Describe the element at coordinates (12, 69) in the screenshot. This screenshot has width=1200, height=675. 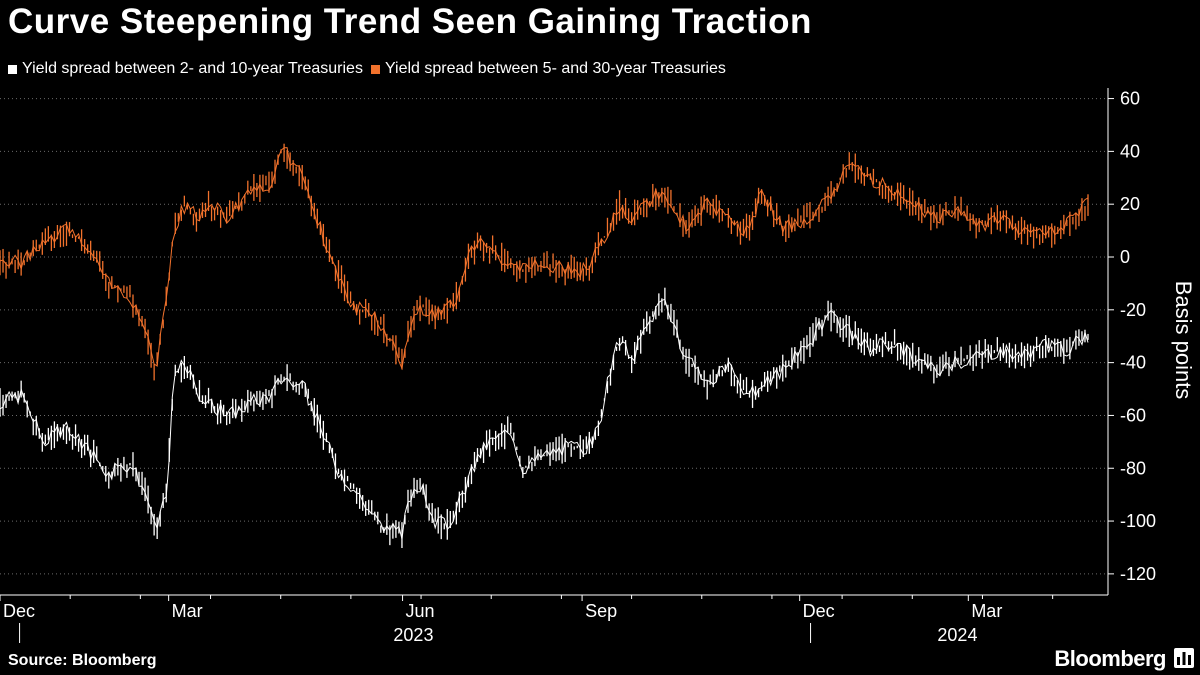
I see `legend-swatch-2s10s` at that location.